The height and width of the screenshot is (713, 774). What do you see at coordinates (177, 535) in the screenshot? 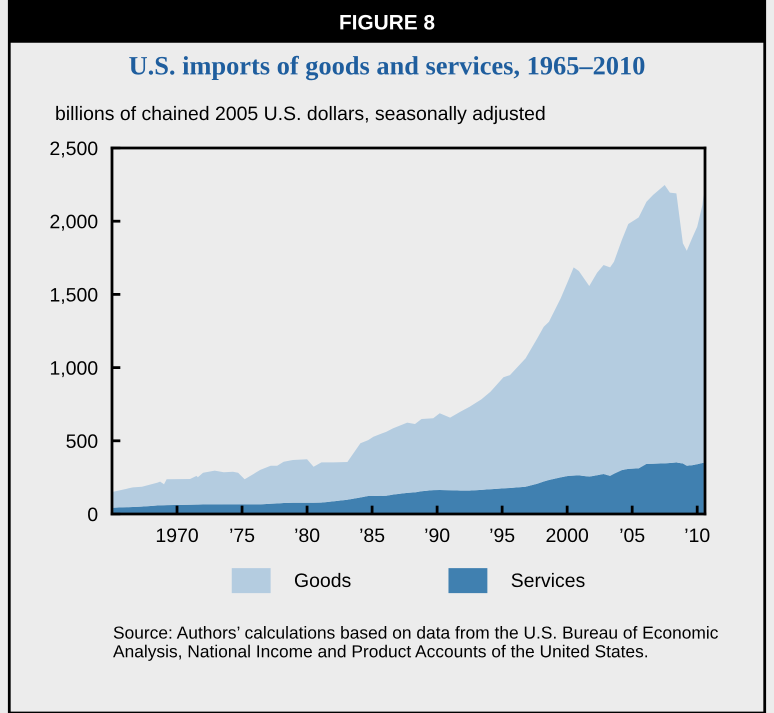
I see `x-tick-label: 1970` at bounding box center [177, 535].